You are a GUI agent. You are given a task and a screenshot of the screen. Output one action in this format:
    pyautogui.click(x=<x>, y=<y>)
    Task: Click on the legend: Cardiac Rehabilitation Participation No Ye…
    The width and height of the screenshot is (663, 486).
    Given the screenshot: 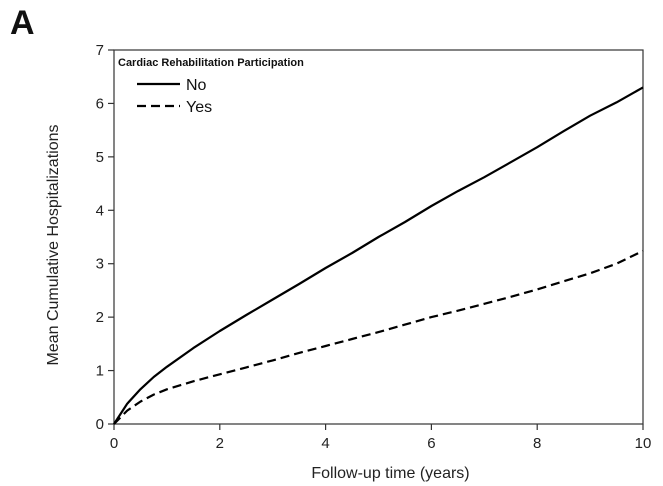 What is the action you would take?
    pyautogui.click(x=211, y=86)
    